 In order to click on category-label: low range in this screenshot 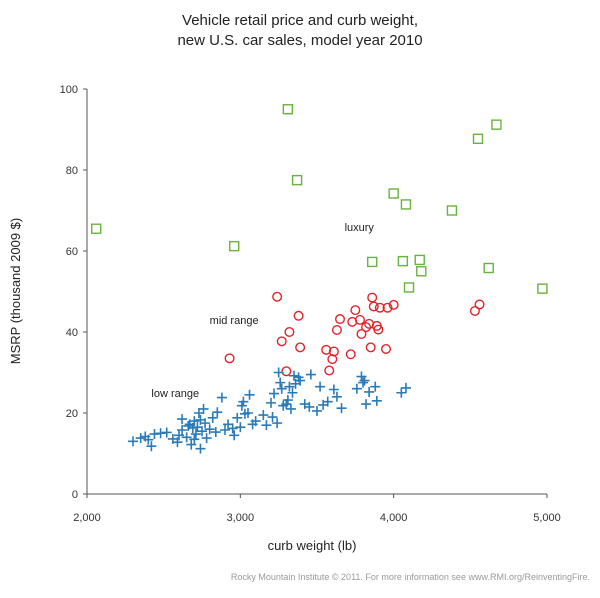, I will do `click(175, 394)`.